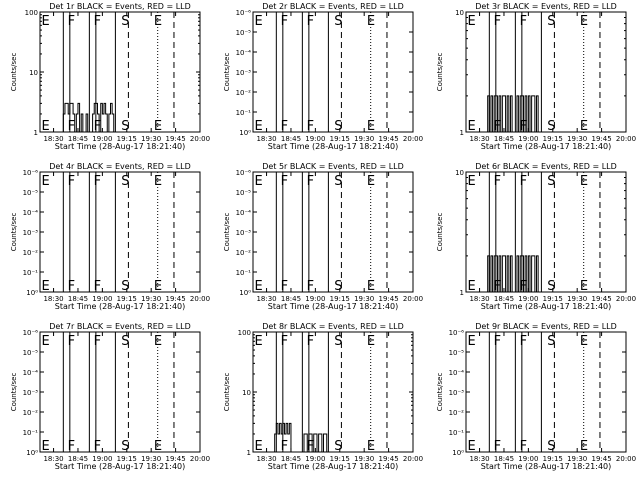 Image resolution: width=640 pixels, height=480 pixels. Describe the element at coordinates (546, 166) in the screenshot. I see `chart-title: Det 6r BLACK = Events, RED = LLD` at that location.